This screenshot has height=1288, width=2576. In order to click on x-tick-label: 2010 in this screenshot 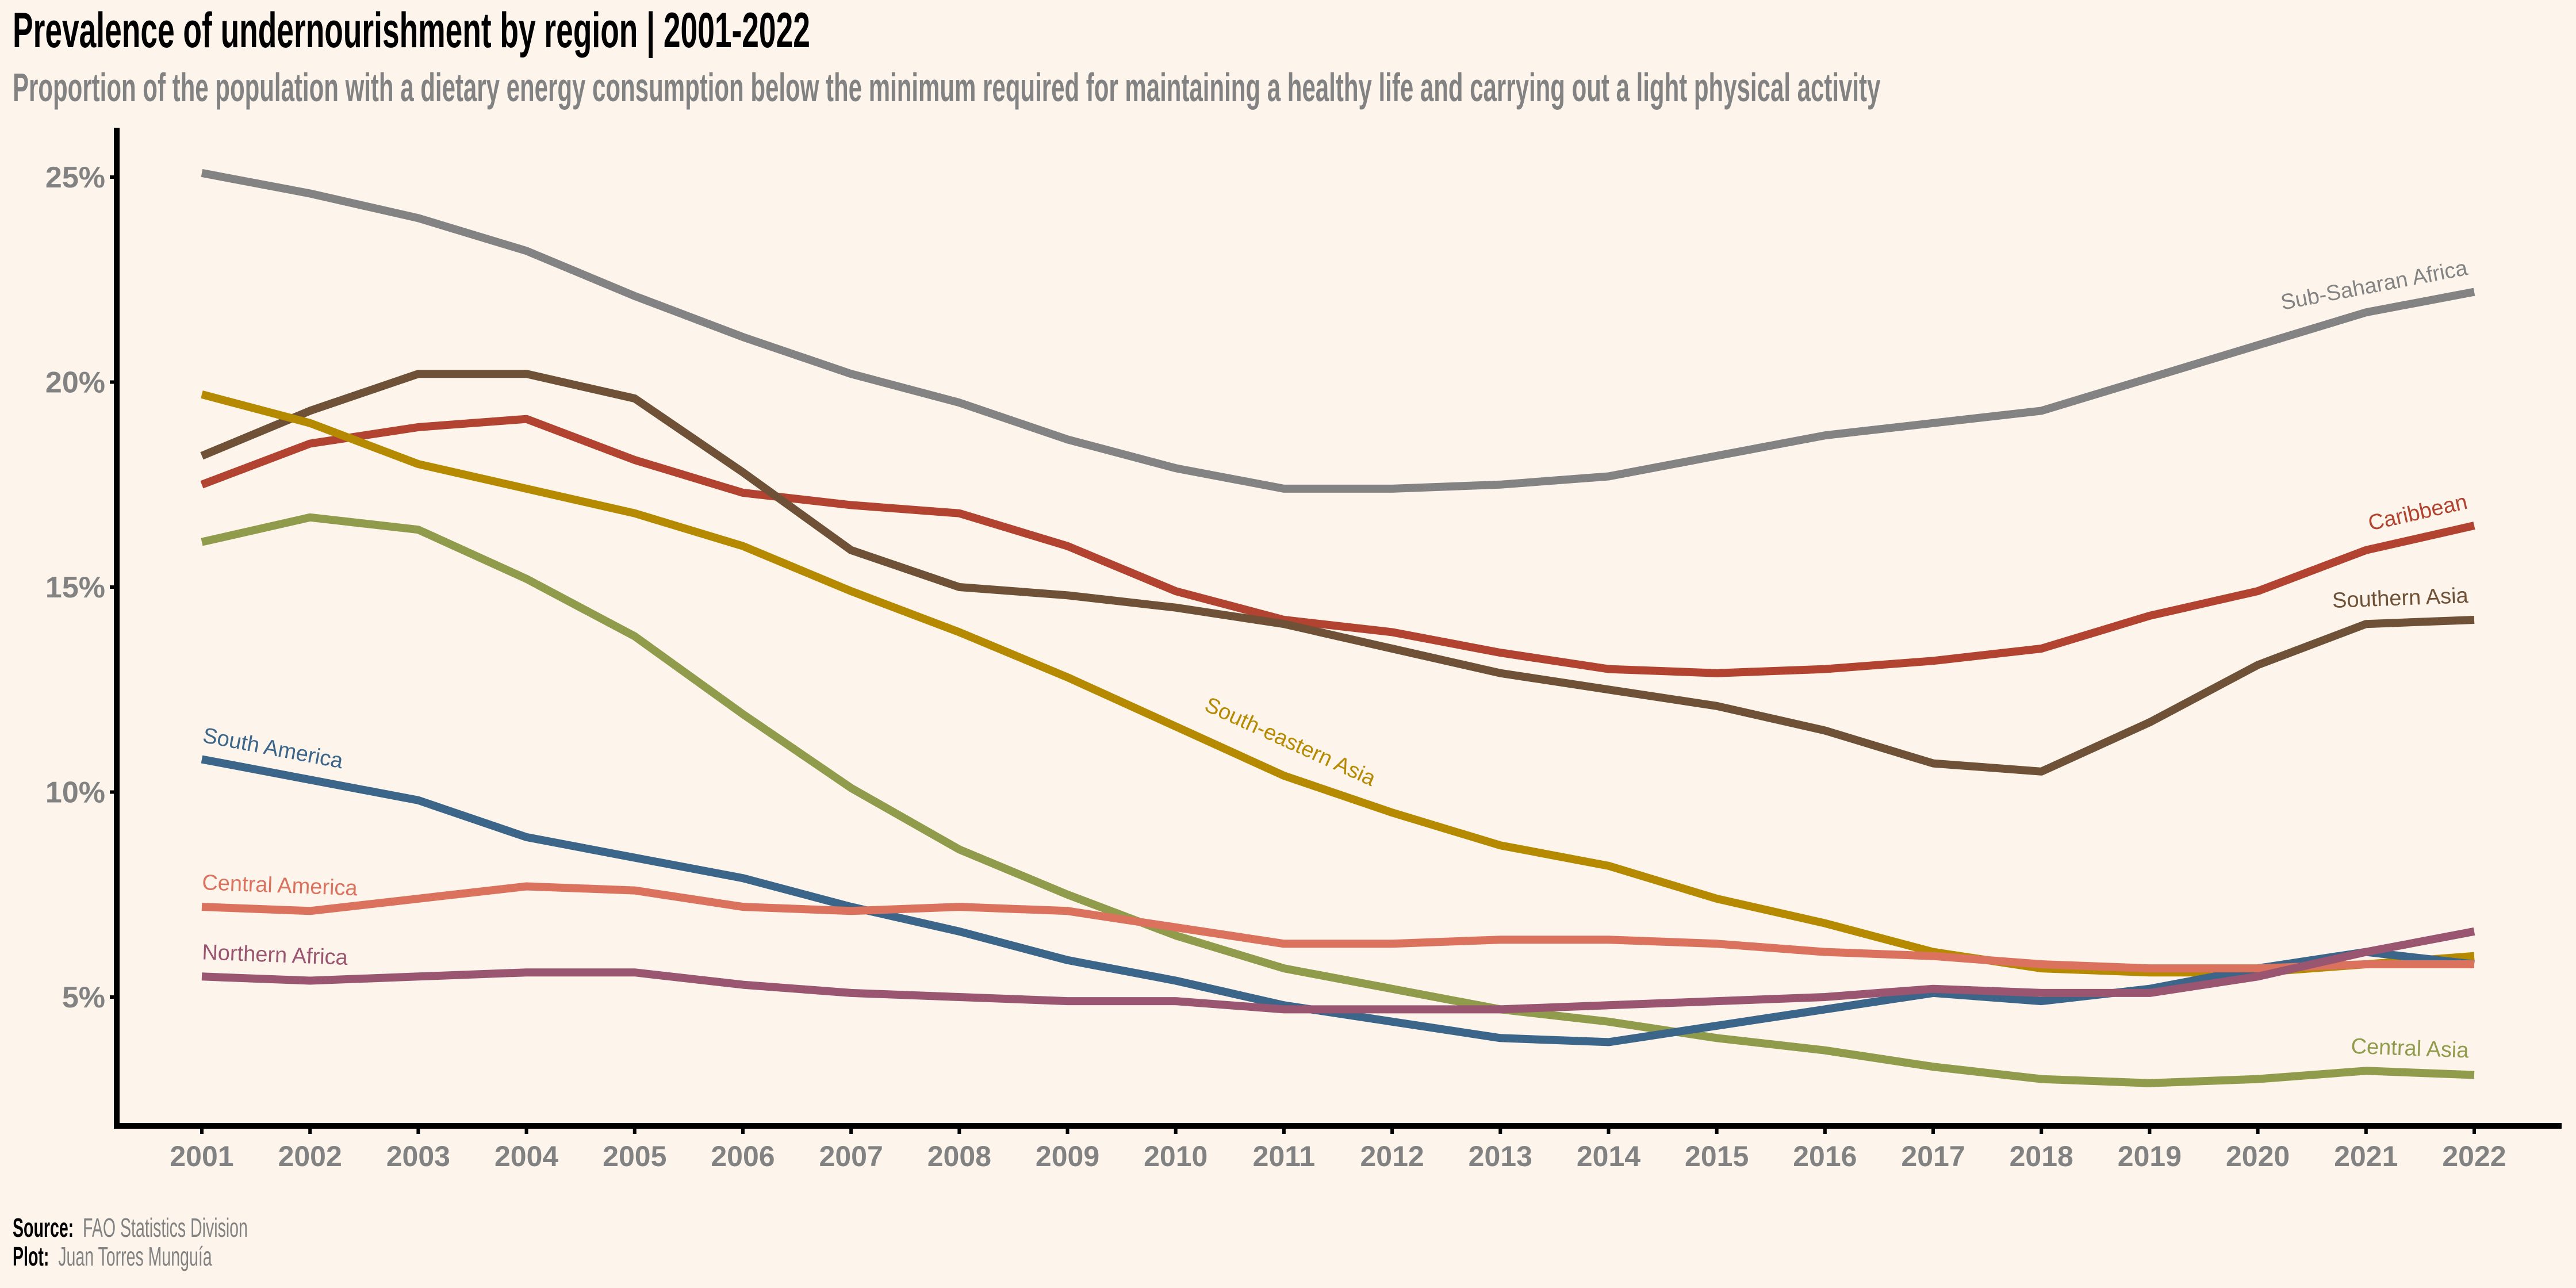, I will do `click(1176, 1156)`.